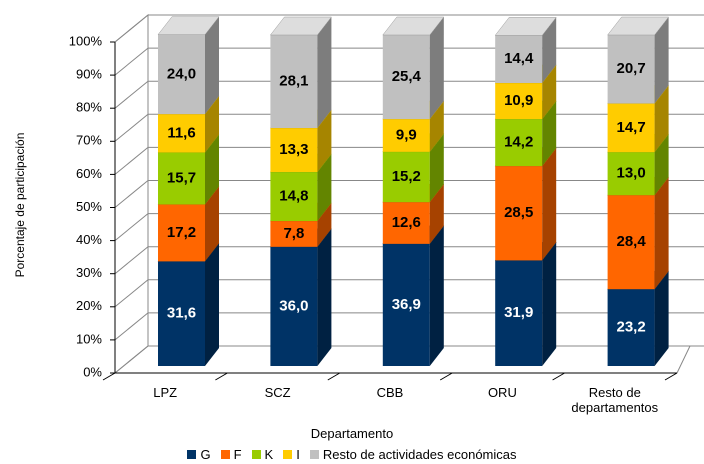 The height and width of the screenshot is (464, 704). Describe the element at coordinates (409, 28) in the screenshot. I see `grid-line` at that location.